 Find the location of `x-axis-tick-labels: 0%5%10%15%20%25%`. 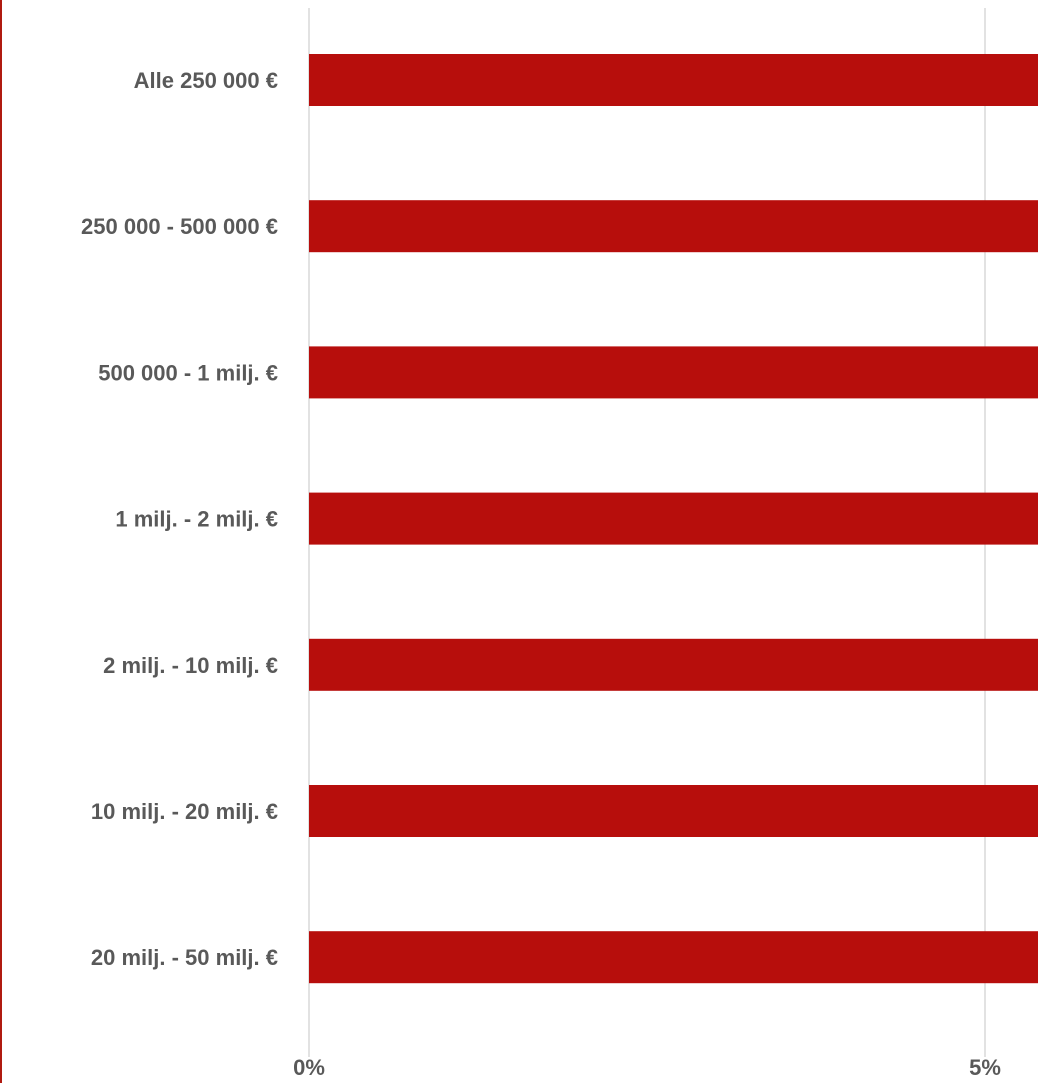

x-axis-tick-labels: 0%5%10%15%20%25% is located at coordinates (647, 1067).